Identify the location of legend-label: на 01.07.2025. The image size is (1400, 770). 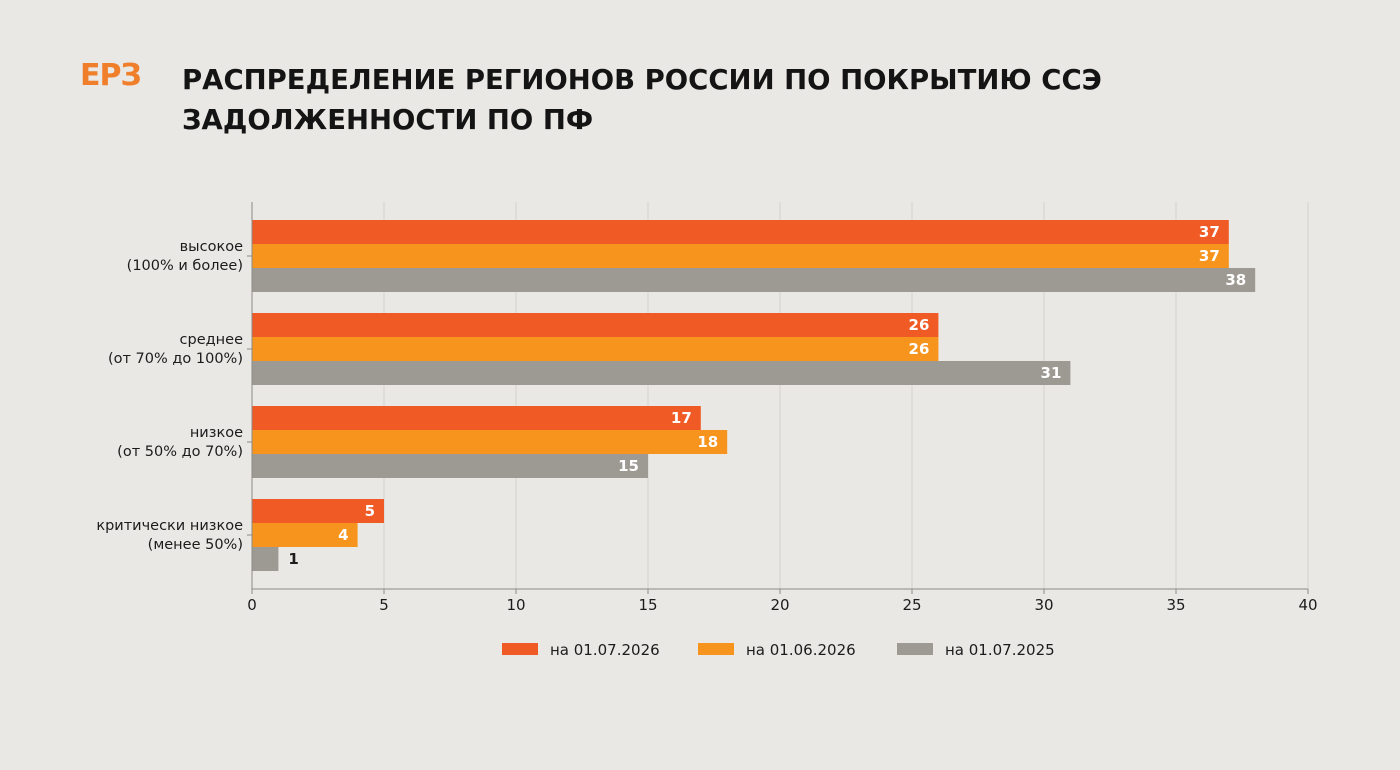
(1000, 650).